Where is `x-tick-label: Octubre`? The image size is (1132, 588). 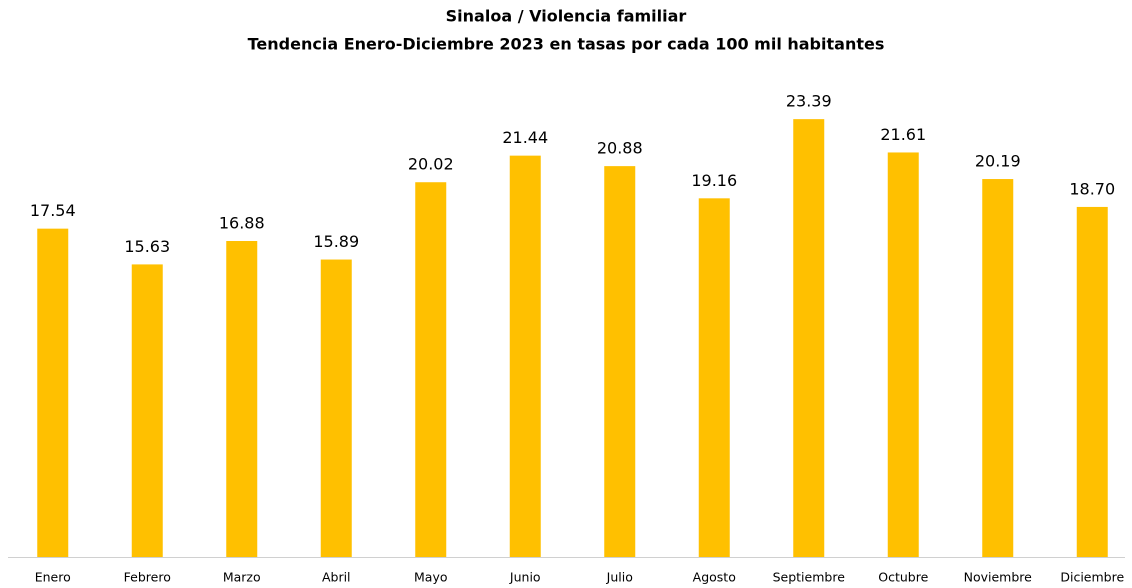 x-tick-label: Octubre is located at coordinates (903, 577).